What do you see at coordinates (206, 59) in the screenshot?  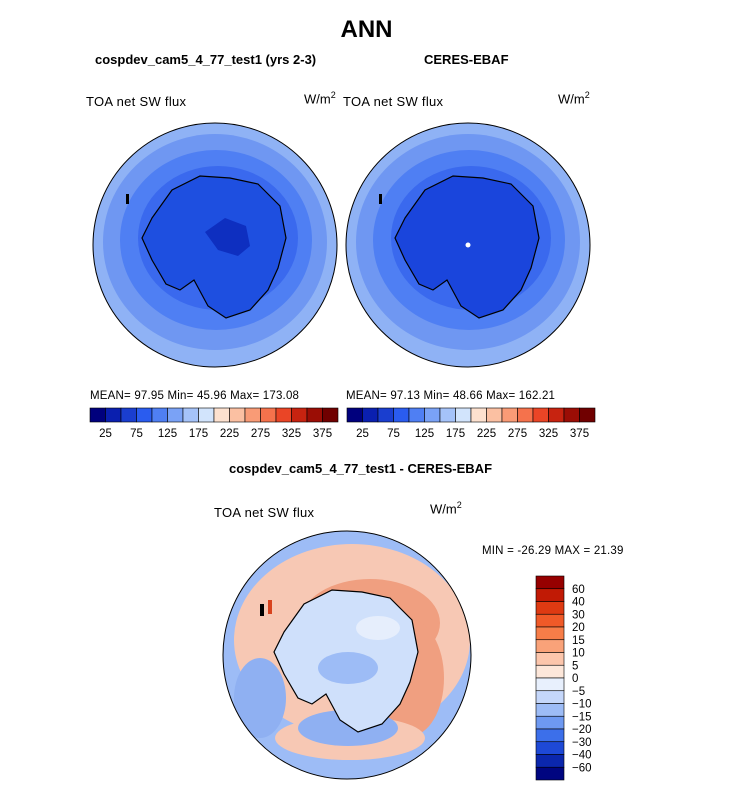 I see `left-subtitle: cospdev_cam5_4_77_test1 (yrs 2-3)` at bounding box center [206, 59].